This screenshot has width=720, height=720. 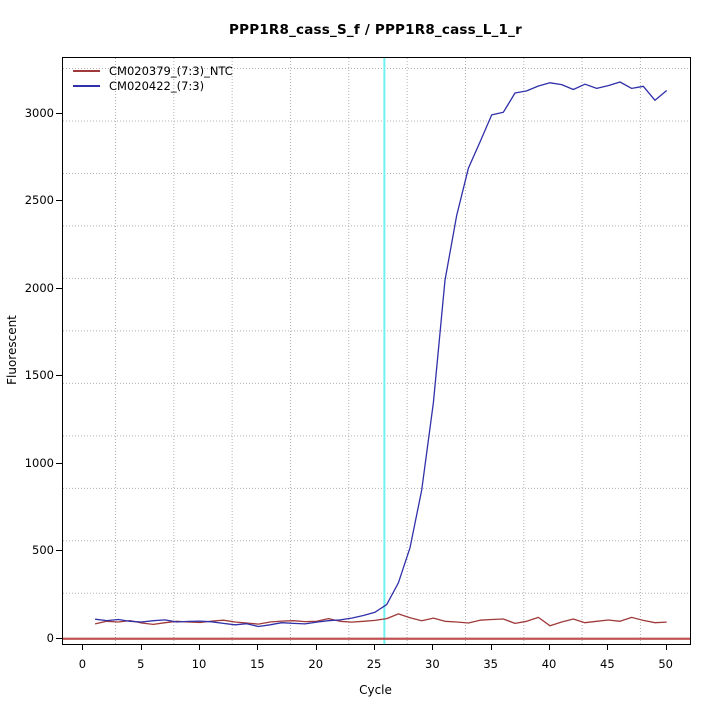 I want to click on legend-entry-sample: CM020422_(7:3), so click(x=153, y=86).